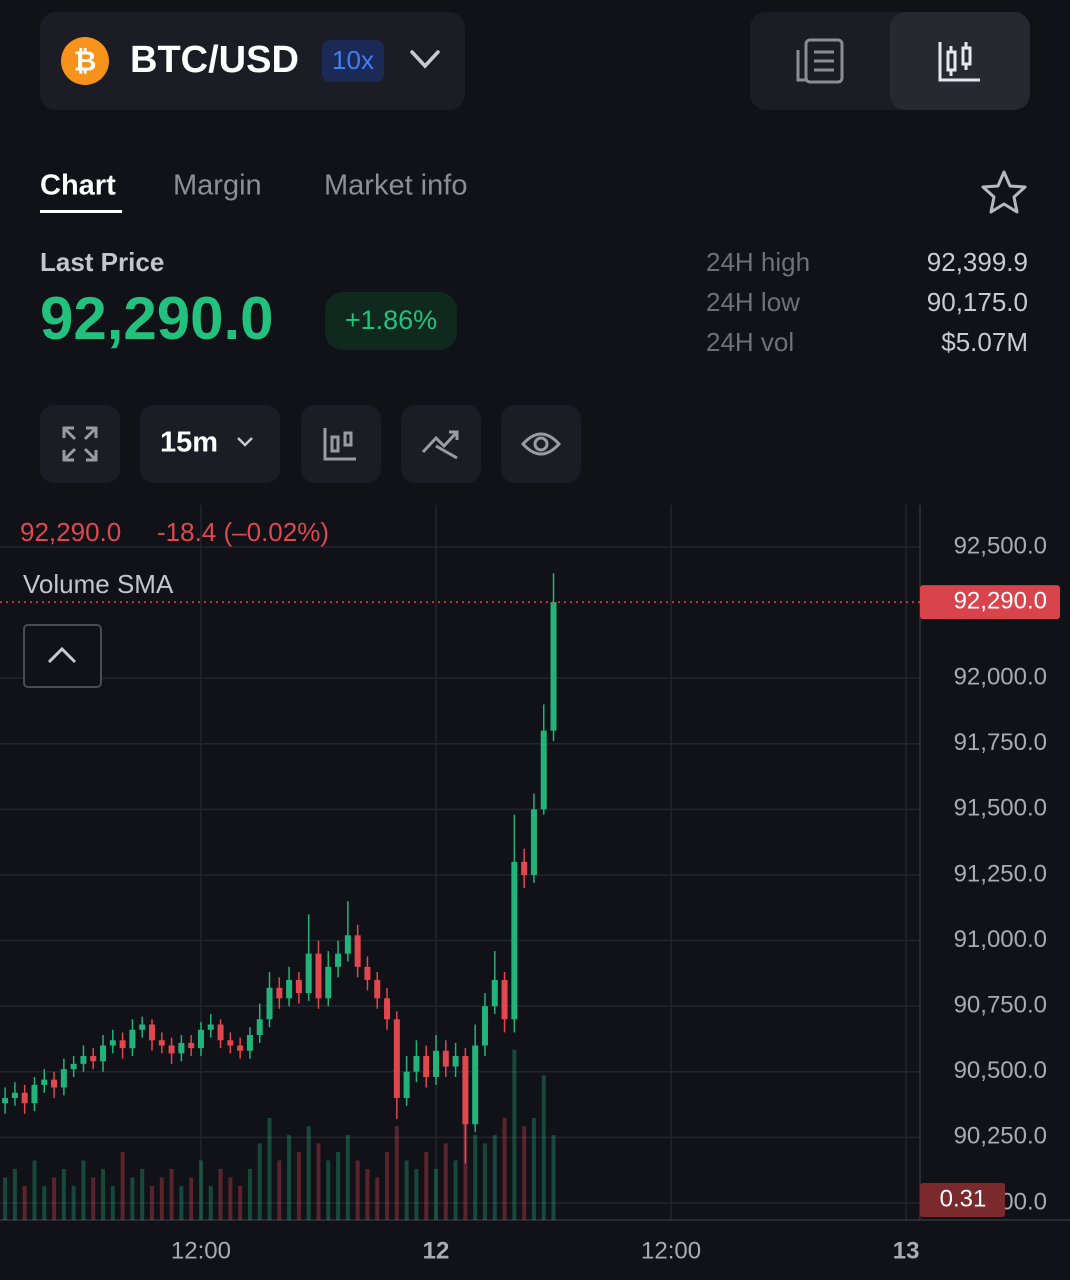 Image resolution: width=1070 pixels, height=1280 pixels. I want to click on visibility-button, so click(541, 444).